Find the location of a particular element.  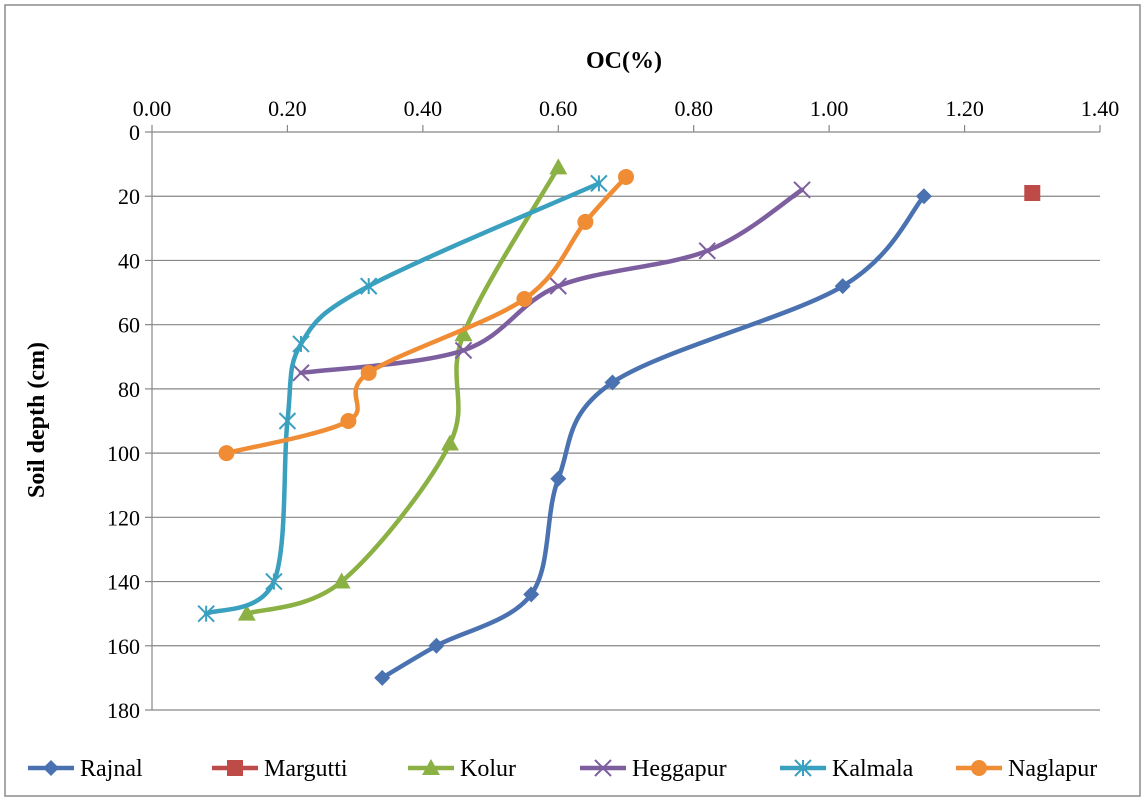

x-tick-label: 0.60 is located at coordinates (558, 108).